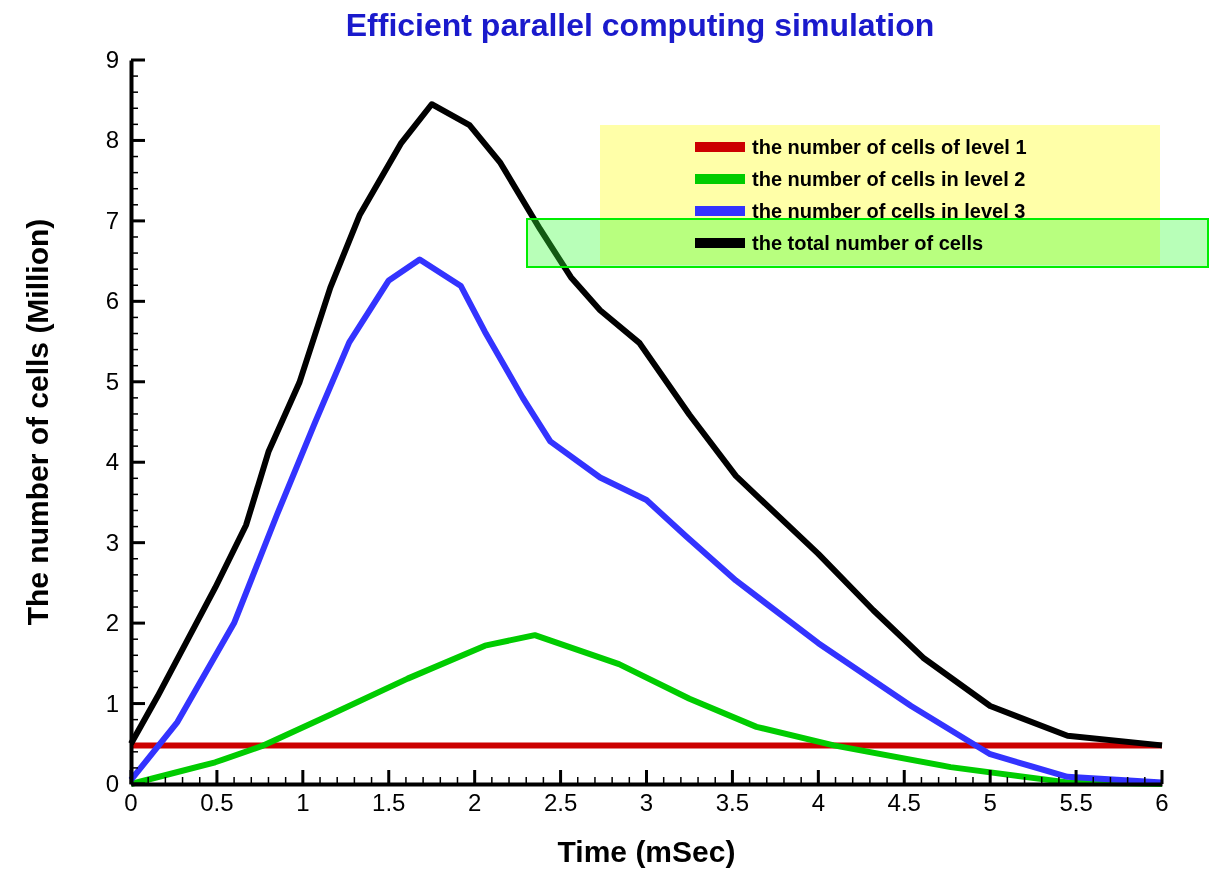 This screenshot has width=1211, height=872. What do you see at coordinates (640, 25) in the screenshot?
I see `chart-title: Efficient parallel computing simulation` at bounding box center [640, 25].